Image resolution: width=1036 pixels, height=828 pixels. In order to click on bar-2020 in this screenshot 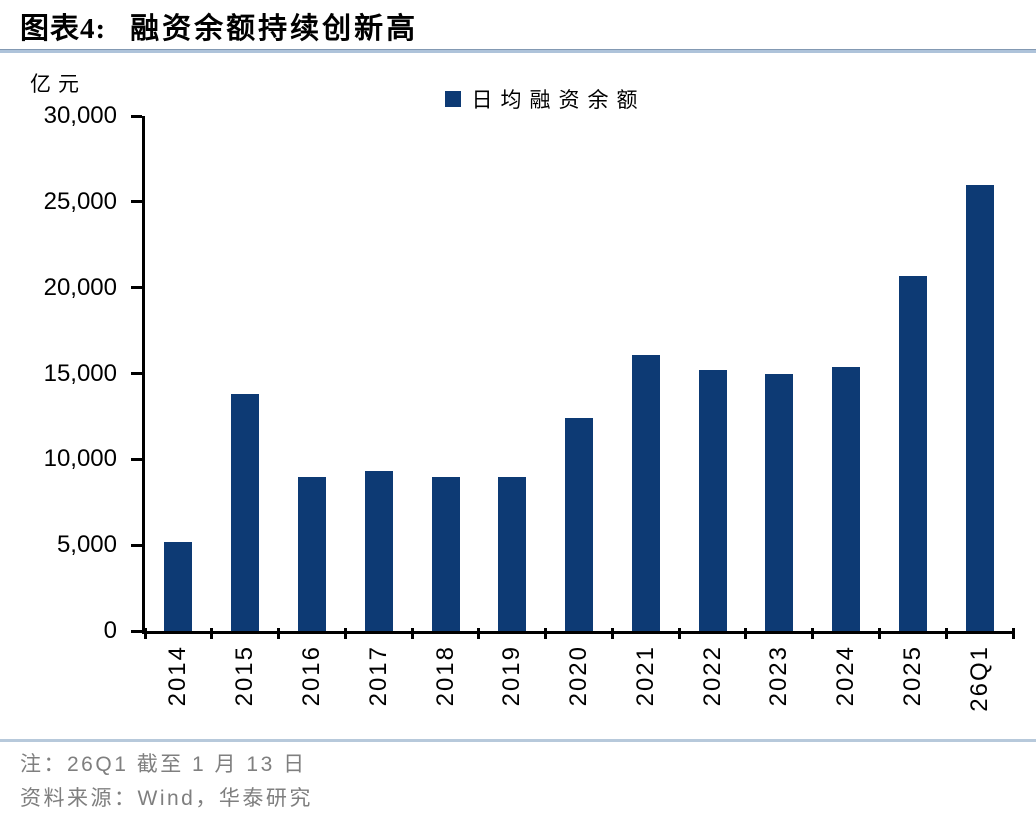, I will do `click(579, 524)`.